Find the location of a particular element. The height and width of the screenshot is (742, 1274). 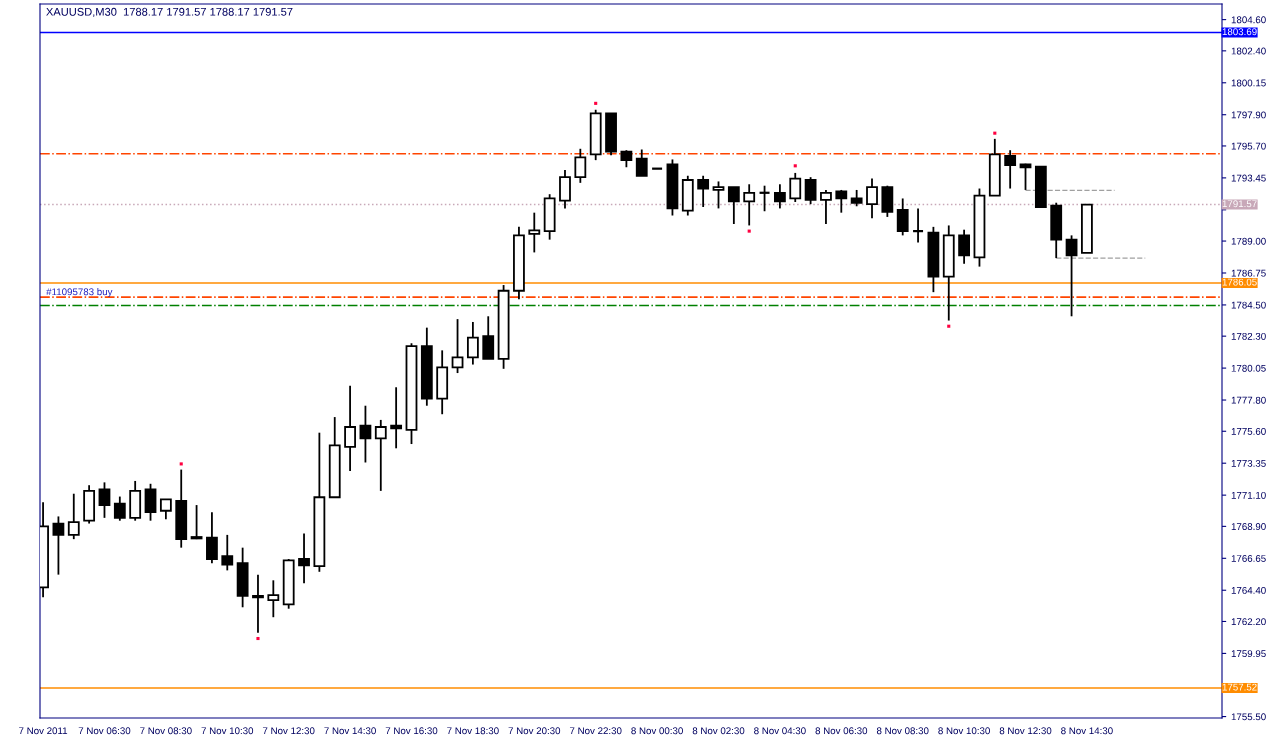

x-tick-label: 8 Nov 12:30 is located at coordinates (1025, 731).